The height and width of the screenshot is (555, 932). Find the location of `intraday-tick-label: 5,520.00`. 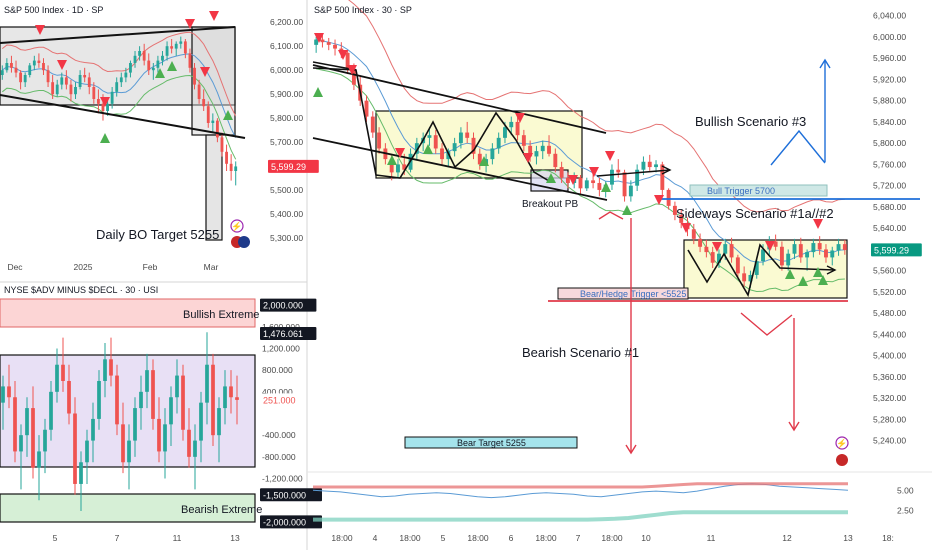

intraday-tick-label: 5,520.00 is located at coordinates (889, 292).